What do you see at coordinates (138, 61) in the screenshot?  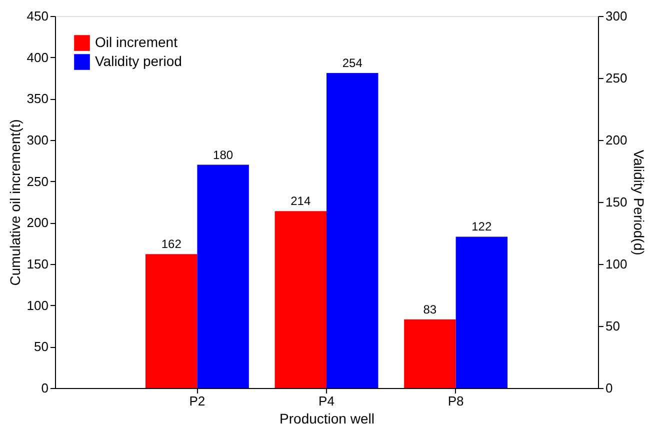 I see `legend-label: Validity period` at bounding box center [138, 61].